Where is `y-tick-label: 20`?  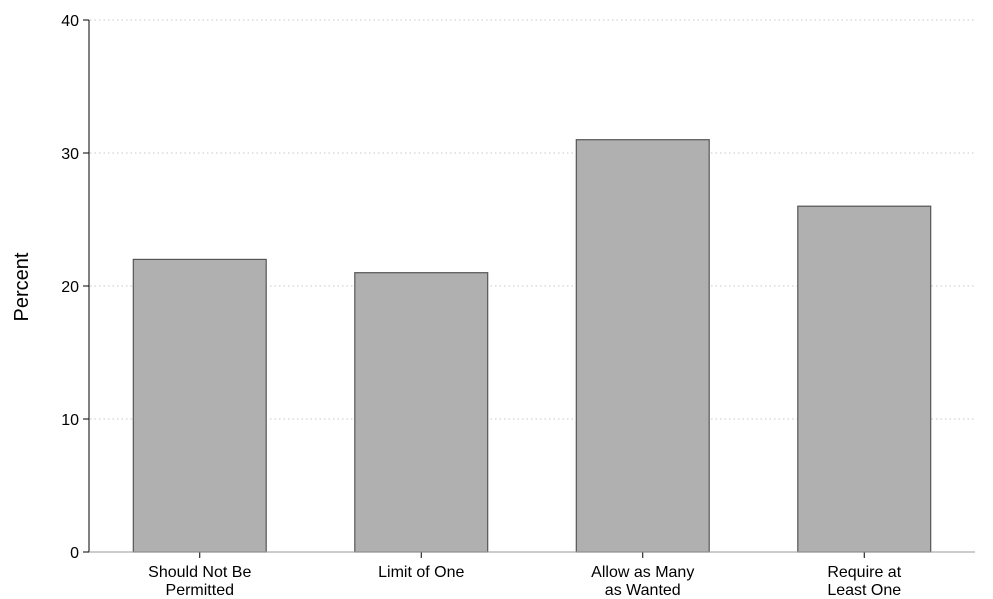
y-tick-label: 20 is located at coordinates (70, 287).